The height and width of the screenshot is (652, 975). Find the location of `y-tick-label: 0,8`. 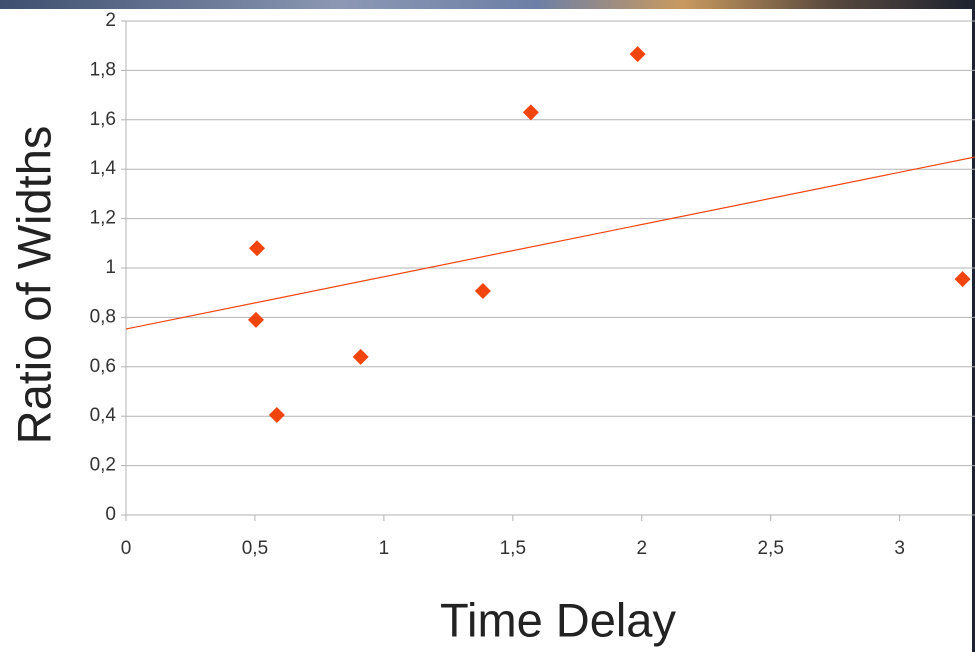

y-tick-label: 0,8 is located at coordinates (103, 316).